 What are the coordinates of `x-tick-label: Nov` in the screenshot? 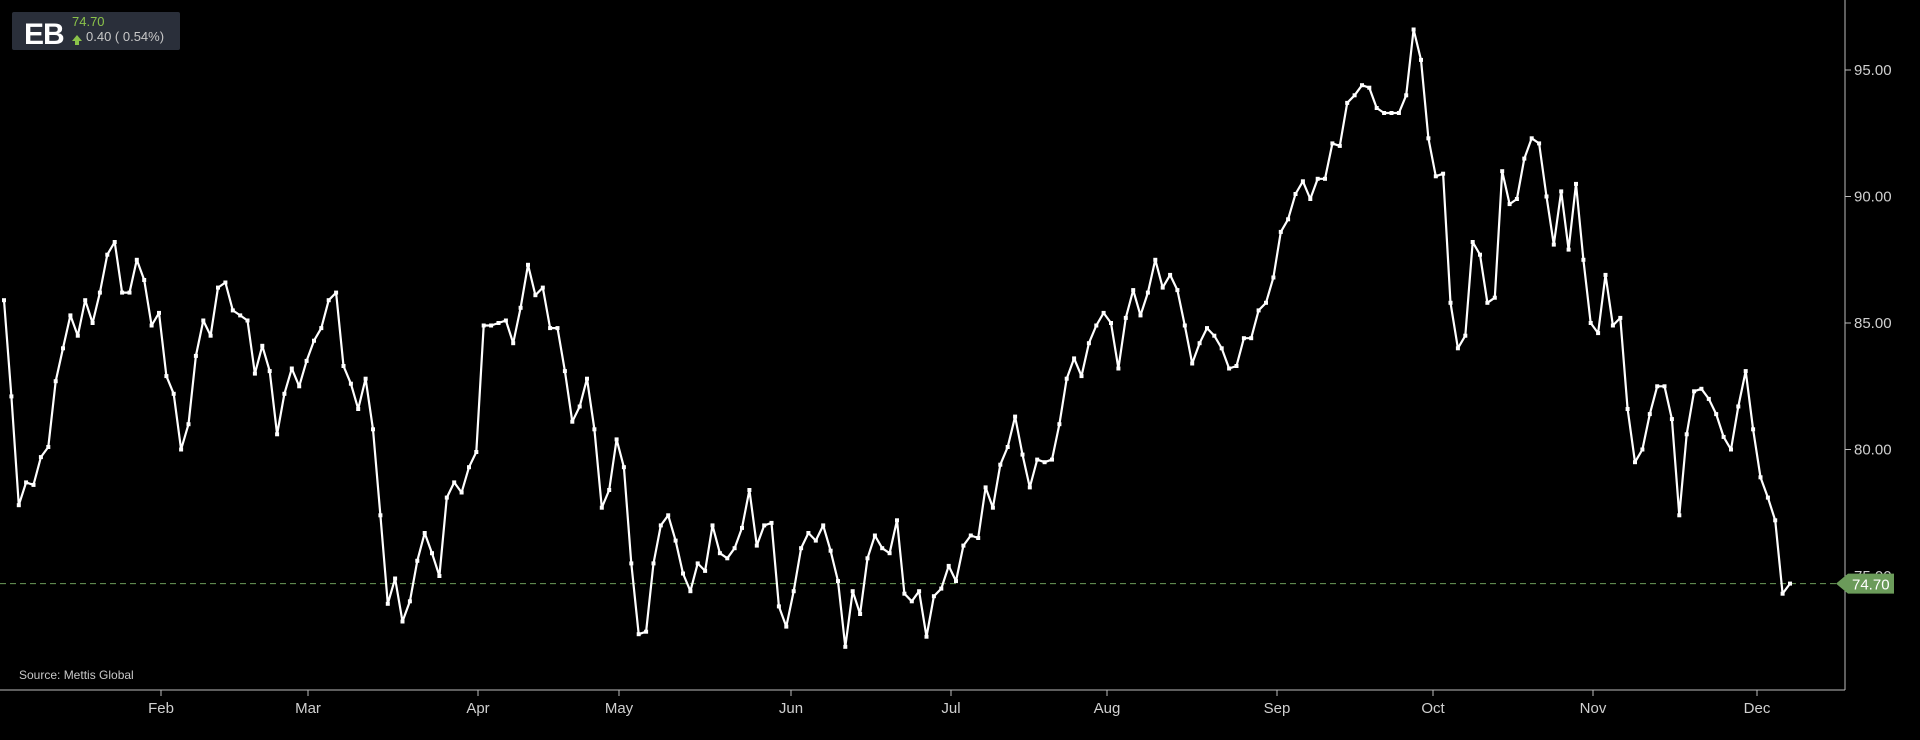 It's located at (1593, 708).